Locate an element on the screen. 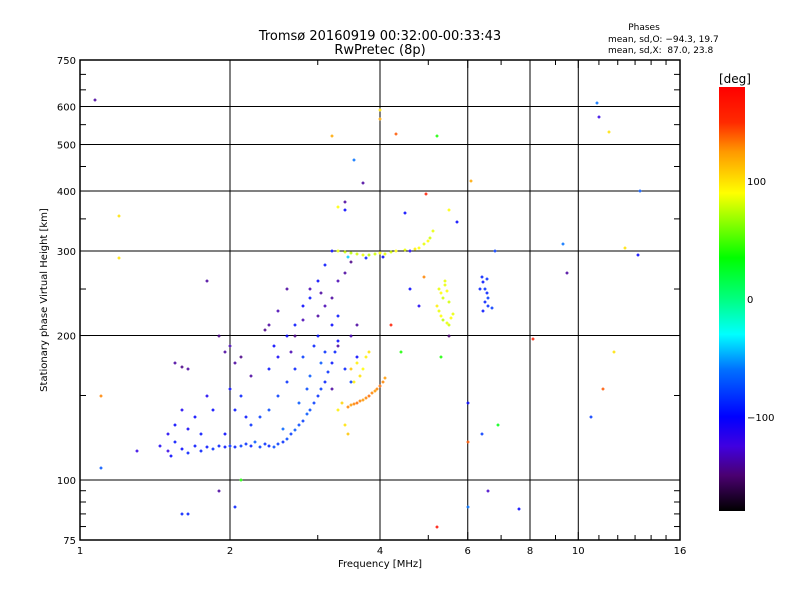 The height and width of the screenshot is (600, 800). x-tick-label: 1 is located at coordinates (80, 551).